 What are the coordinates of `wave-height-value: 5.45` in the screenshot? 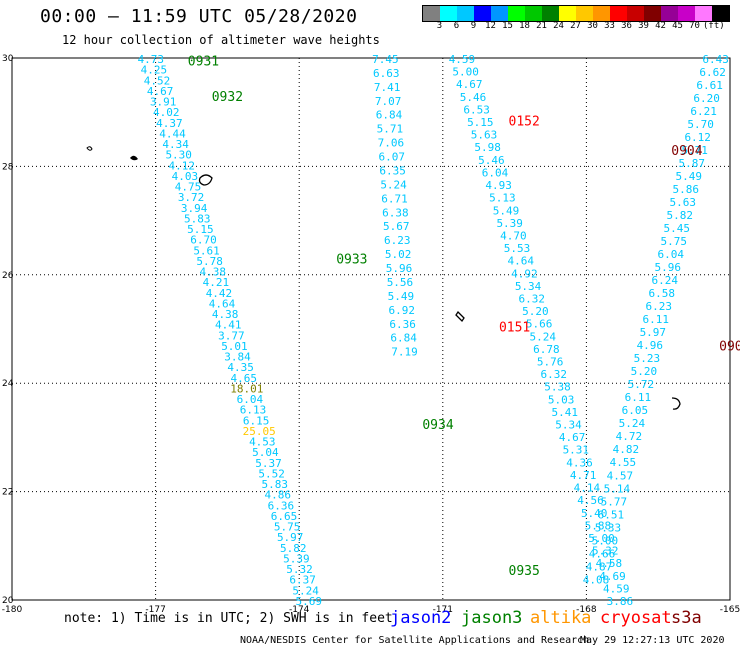 It's located at (676, 228).